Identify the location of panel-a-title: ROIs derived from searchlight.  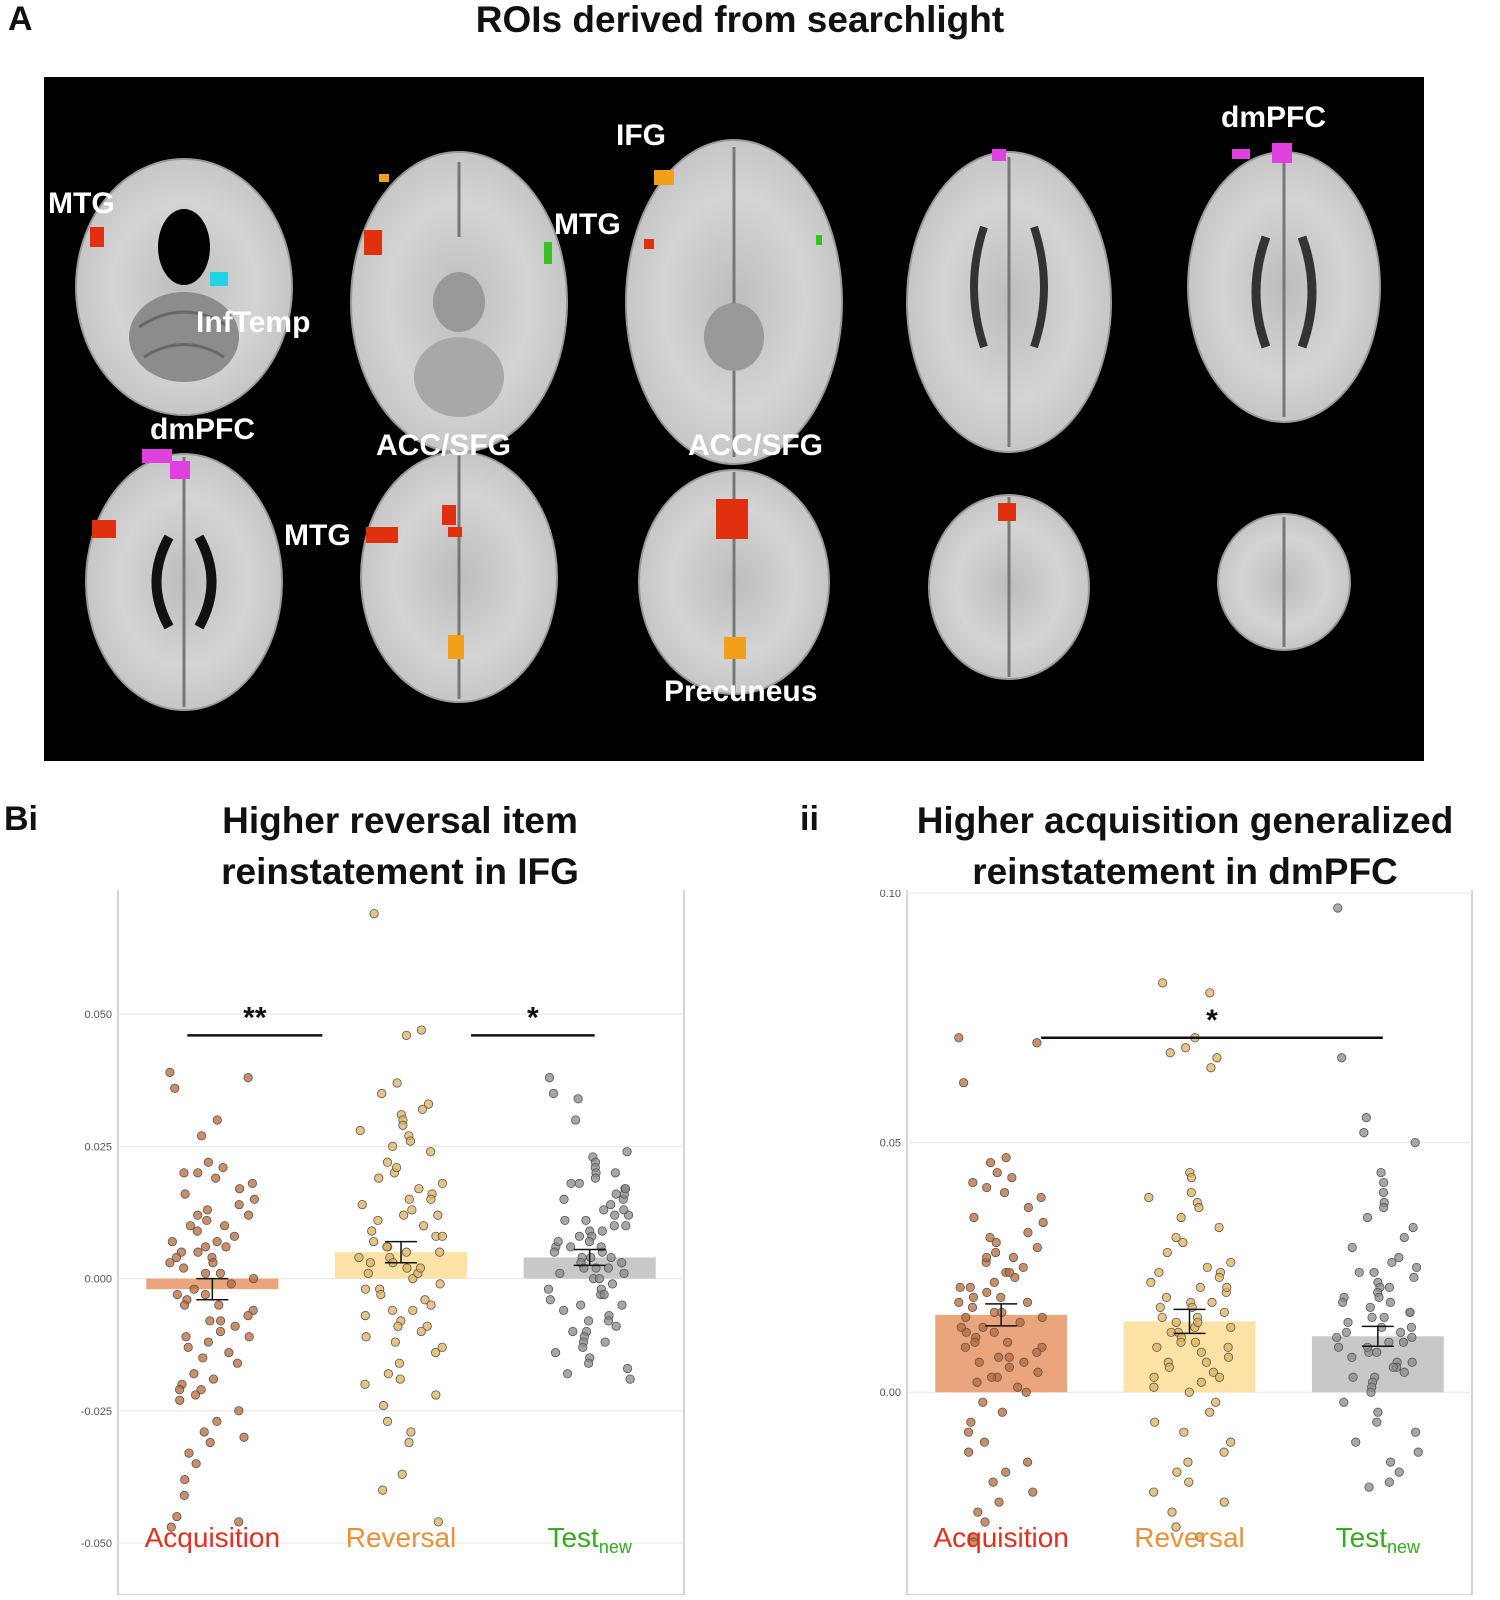
(740, 20).